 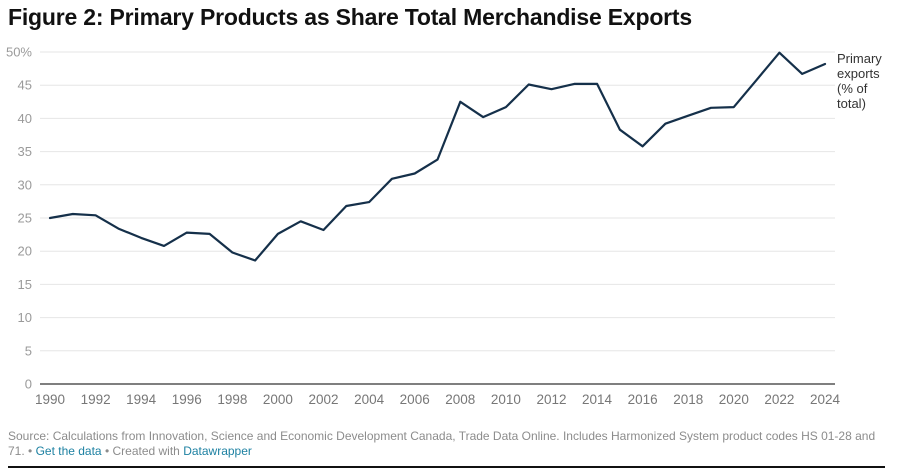 What do you see at coordinates (551, 399) in the screenshot?
I see `x-tick-label: 2012` at bounding box center [551, 399].